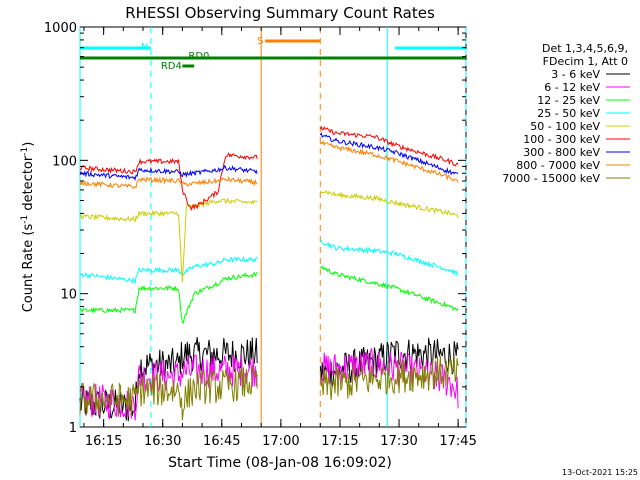  Describe the element at coordinates (68, 295) in the screenshot. I see `y-tick-label: 10` at that location.